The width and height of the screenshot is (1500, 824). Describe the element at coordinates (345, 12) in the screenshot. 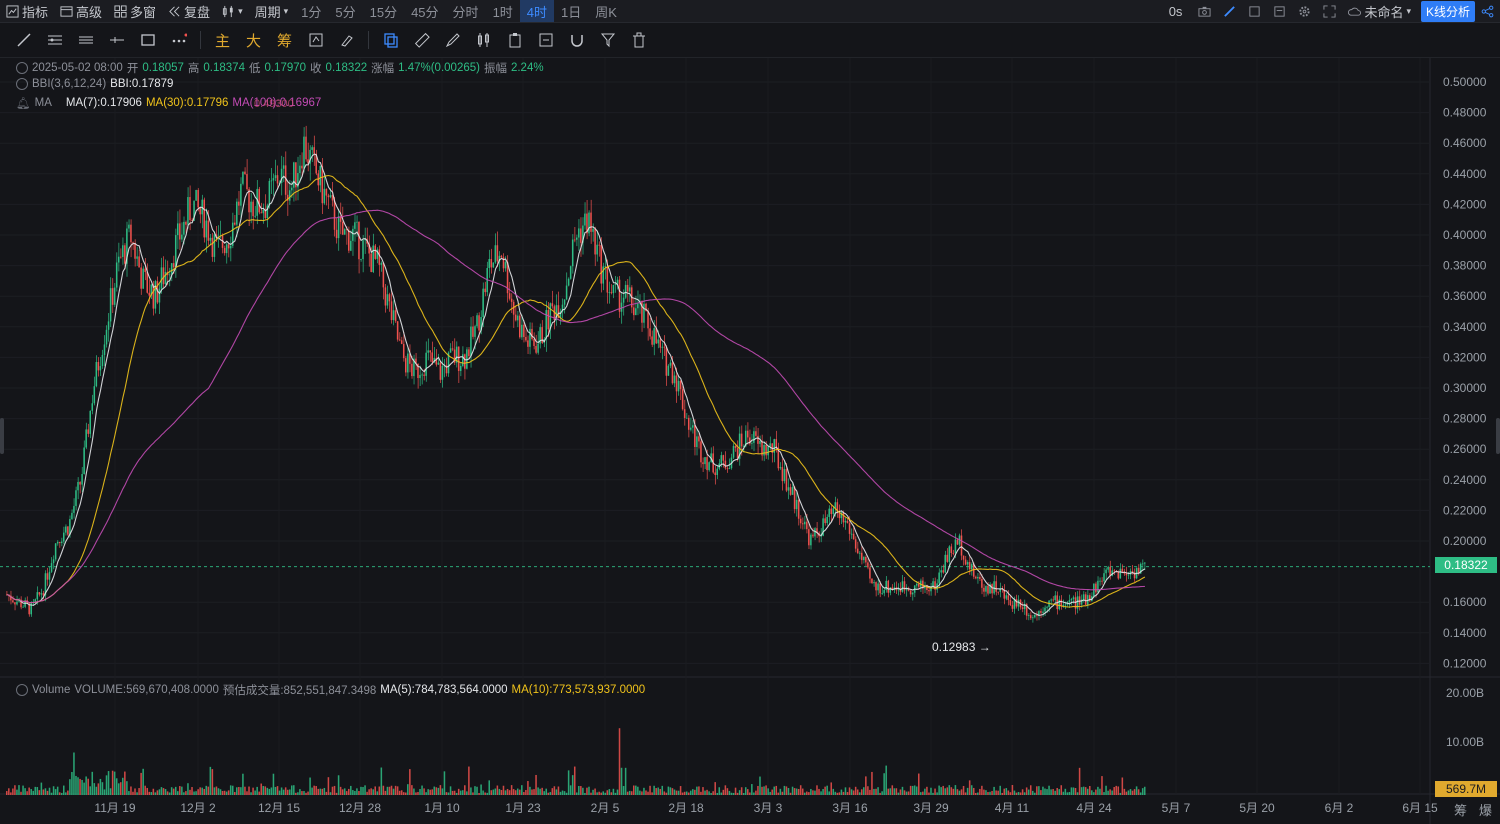

I see `period-tab: 5分` at that location.